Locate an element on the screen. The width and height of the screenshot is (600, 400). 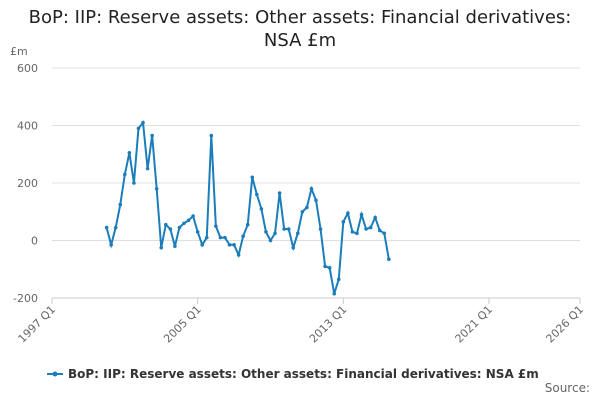
source: Source: is located at coordinates (567, 388).